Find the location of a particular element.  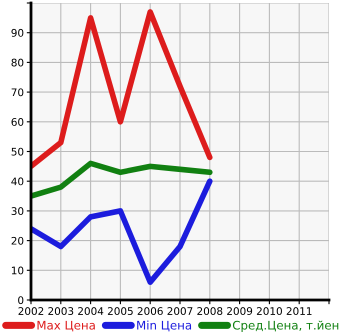

legend-label: Max Цена is located at coordinates (66, 326).